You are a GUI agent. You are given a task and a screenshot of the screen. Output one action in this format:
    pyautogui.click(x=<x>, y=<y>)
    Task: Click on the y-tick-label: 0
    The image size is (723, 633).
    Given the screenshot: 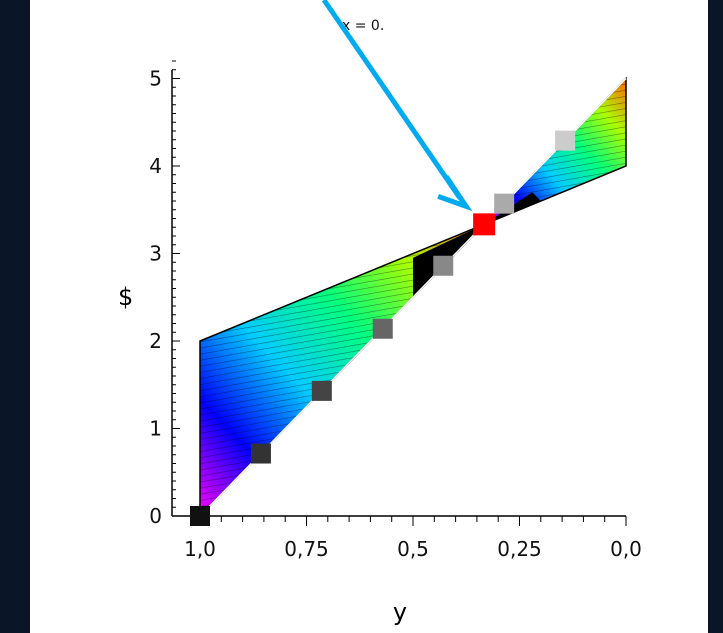 What is the action you would take?
    pyautogui.click(x=155, y=516)
    